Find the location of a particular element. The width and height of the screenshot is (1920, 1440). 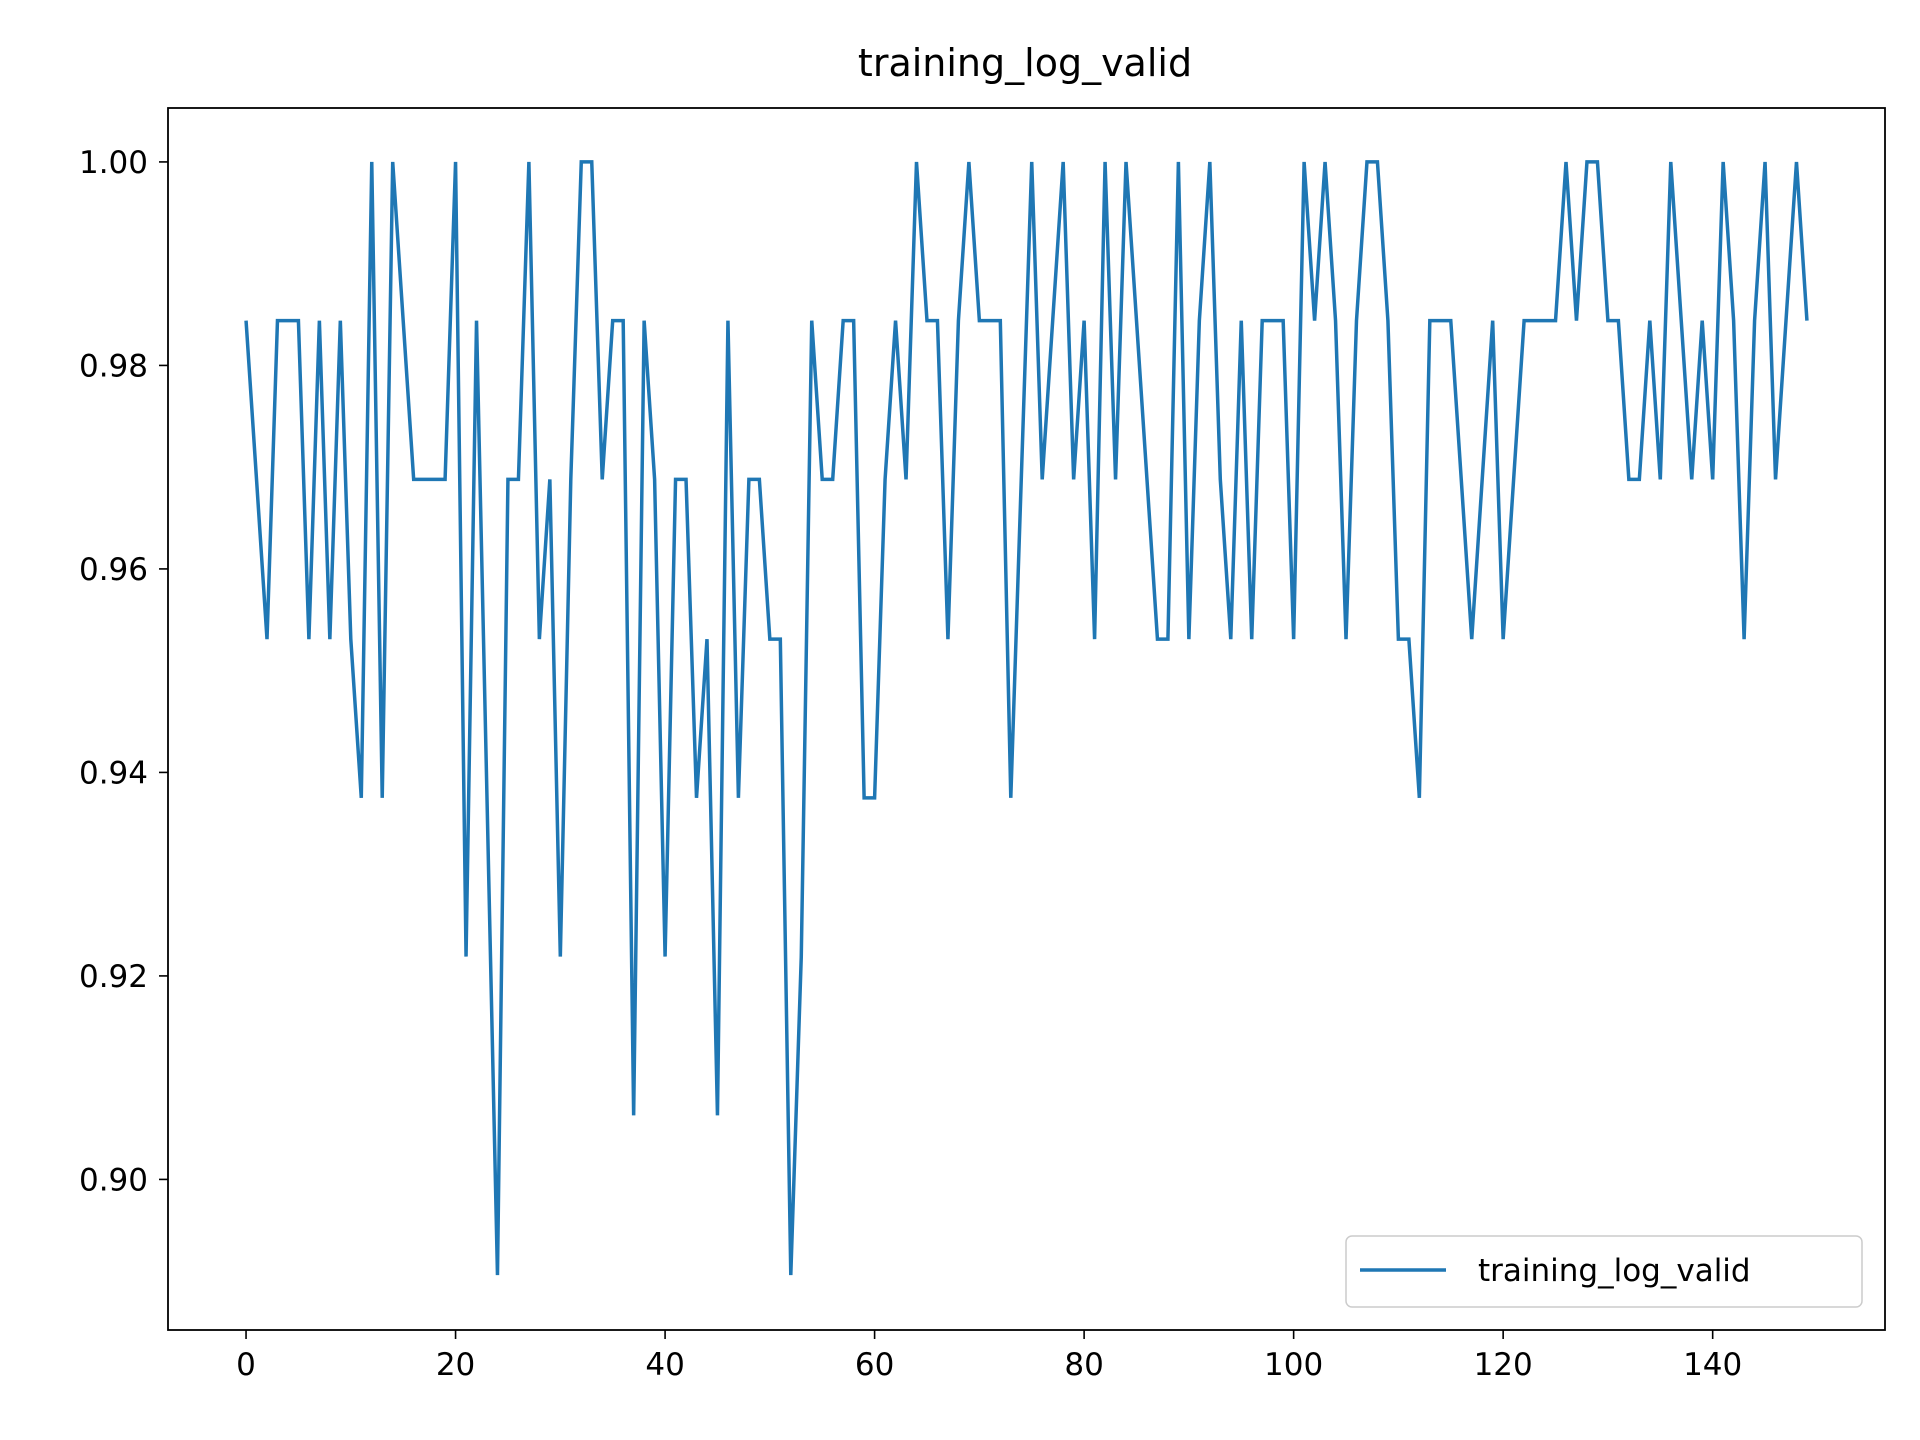

x-axis: 0 20 40 60 80 100 120 140 is located at coordinates (989, 1356).